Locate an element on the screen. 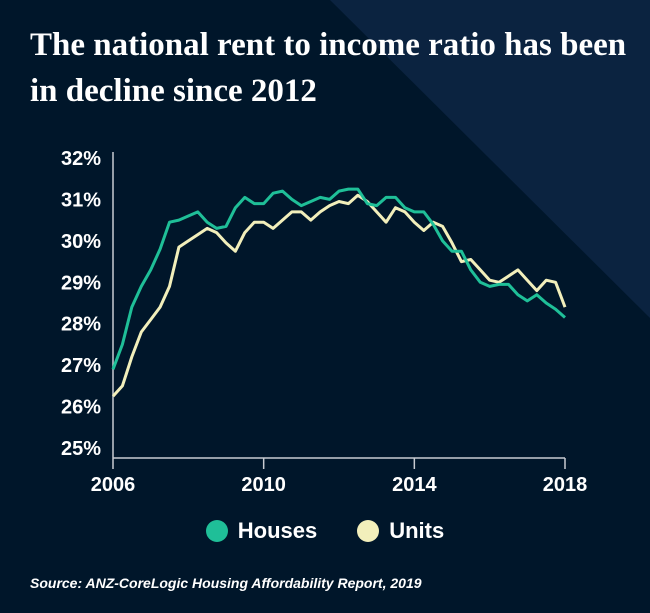 The height and width of the screenshot is (613, 650). x-tick-label: 2010 is located at coordinates (263, 485).